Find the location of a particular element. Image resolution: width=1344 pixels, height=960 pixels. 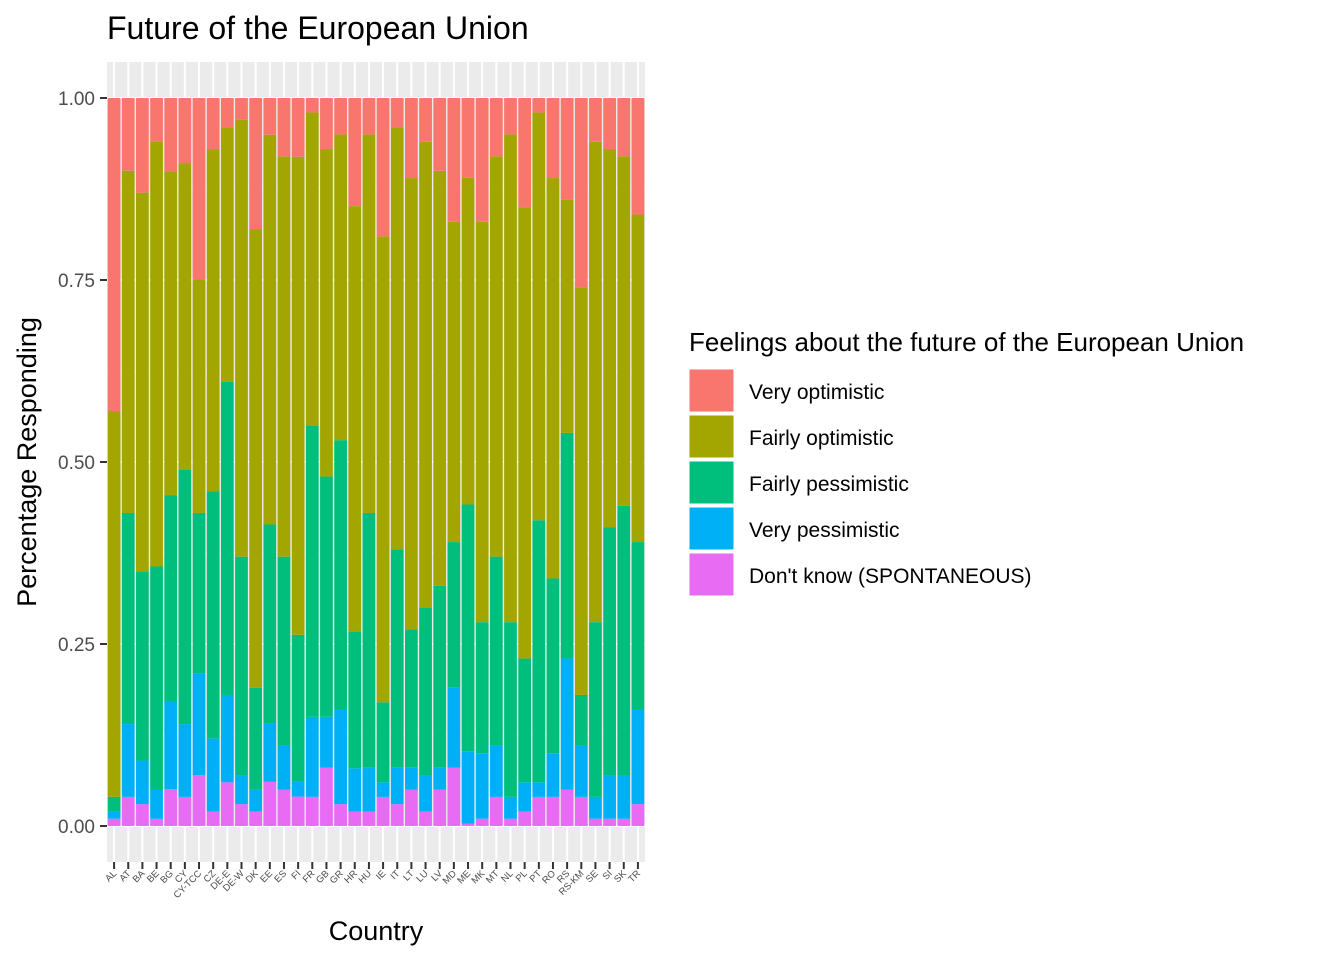

x-tick-label: IT is located at coordinates (396, 875).